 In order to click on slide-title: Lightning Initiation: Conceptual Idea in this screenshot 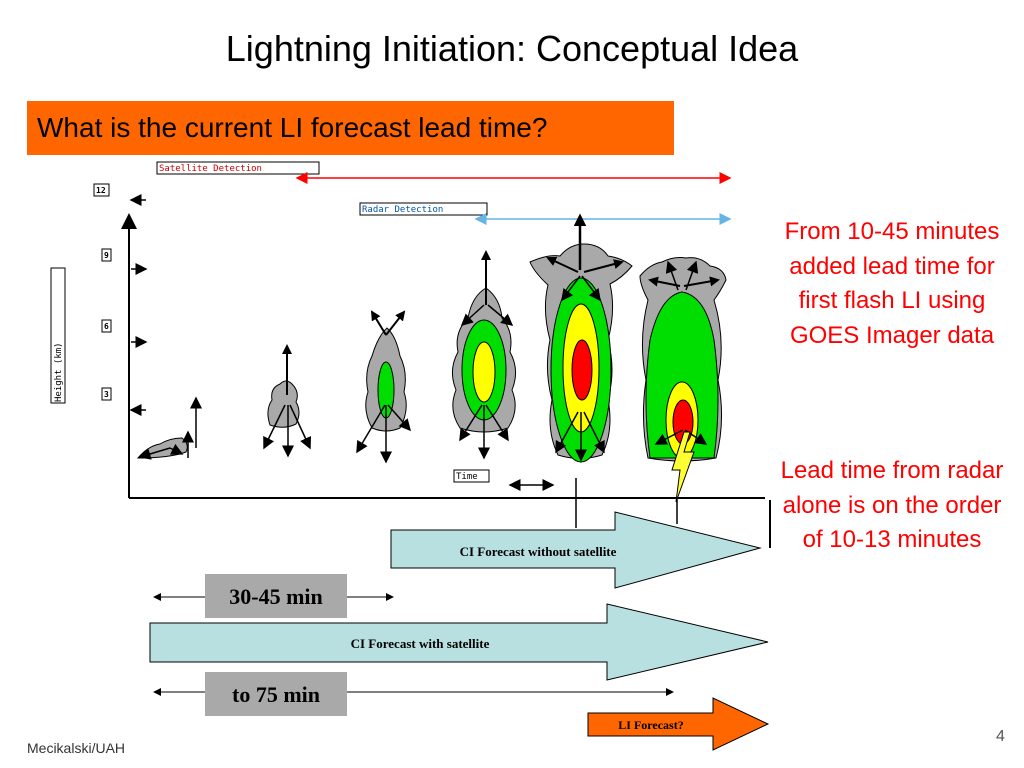, I will do `click(512, 48)`.